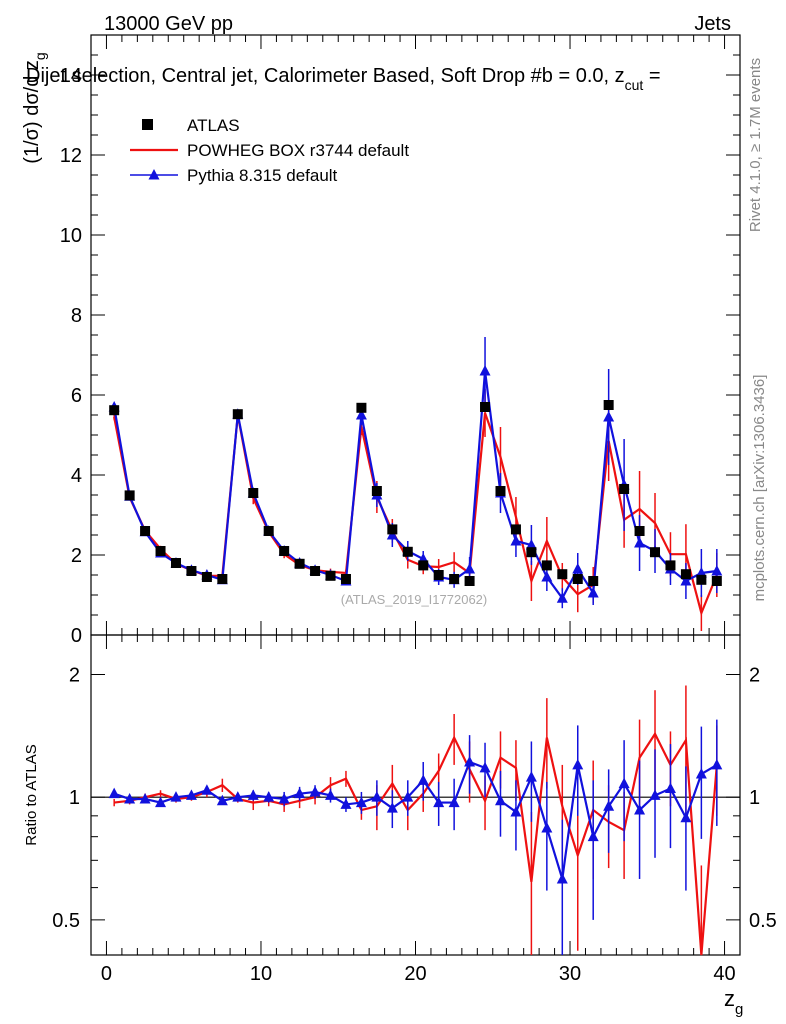 The width and height of the screenshot is (786, 1024). Describe the element at coordinates (755, 145) in the screenshot. I see `rivet-version-label: Rivet 4.1.0, ≥ 1.7M events` at that location.